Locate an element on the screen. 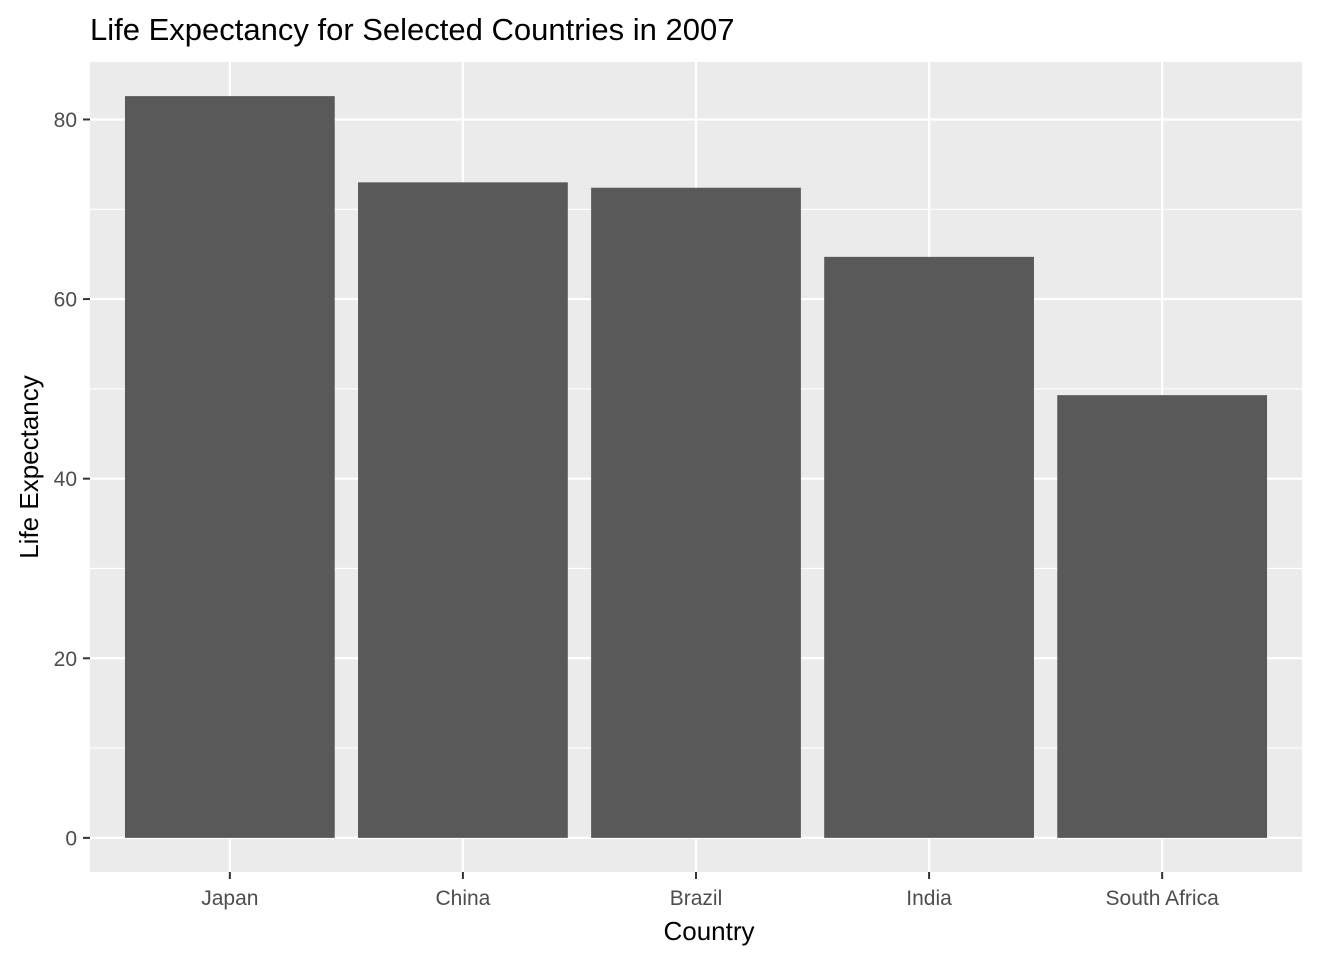  bar-japan is located at coordinates (229, 467).